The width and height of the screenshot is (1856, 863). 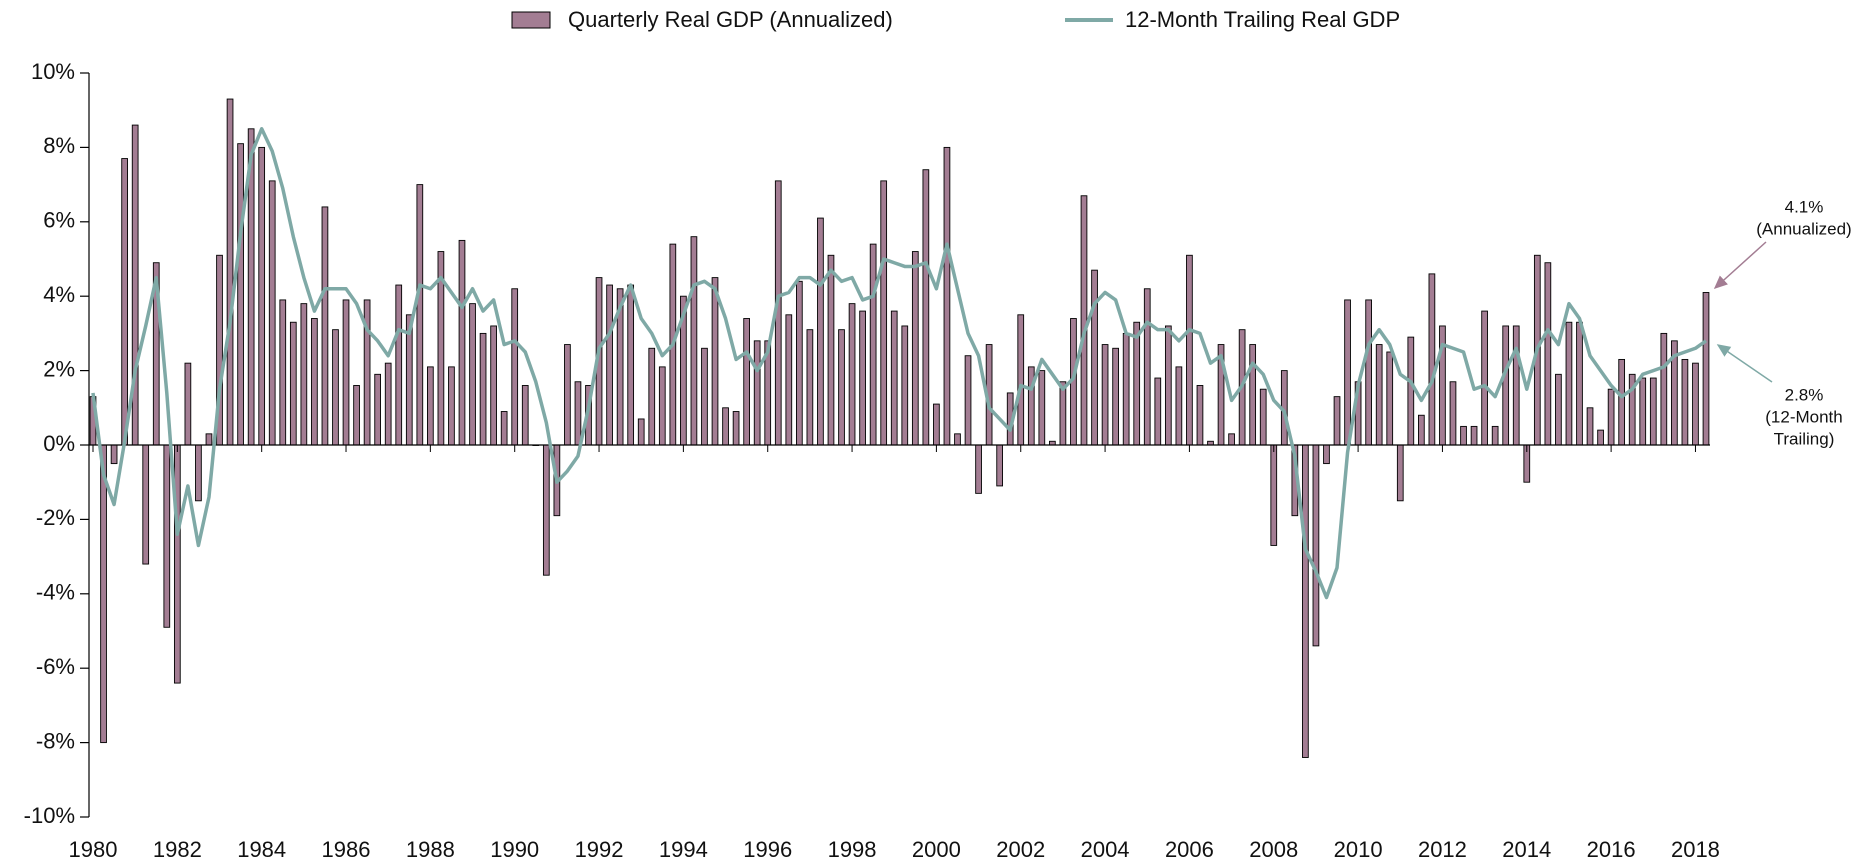 I want to click on annotation: 2.8%, so click(x=1804, y=394).